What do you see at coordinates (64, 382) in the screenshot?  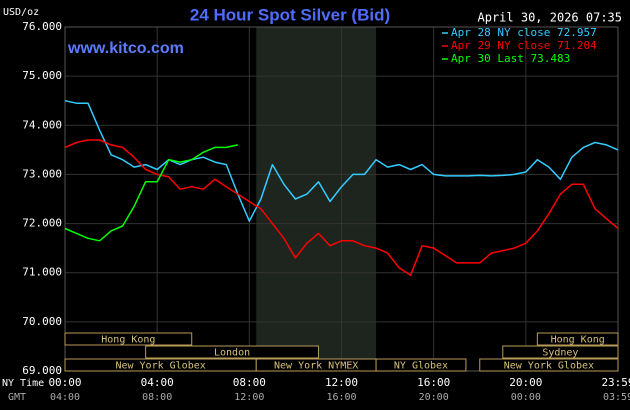 I see `x-tick-label: 00:00` at bounding box center [64, 382].